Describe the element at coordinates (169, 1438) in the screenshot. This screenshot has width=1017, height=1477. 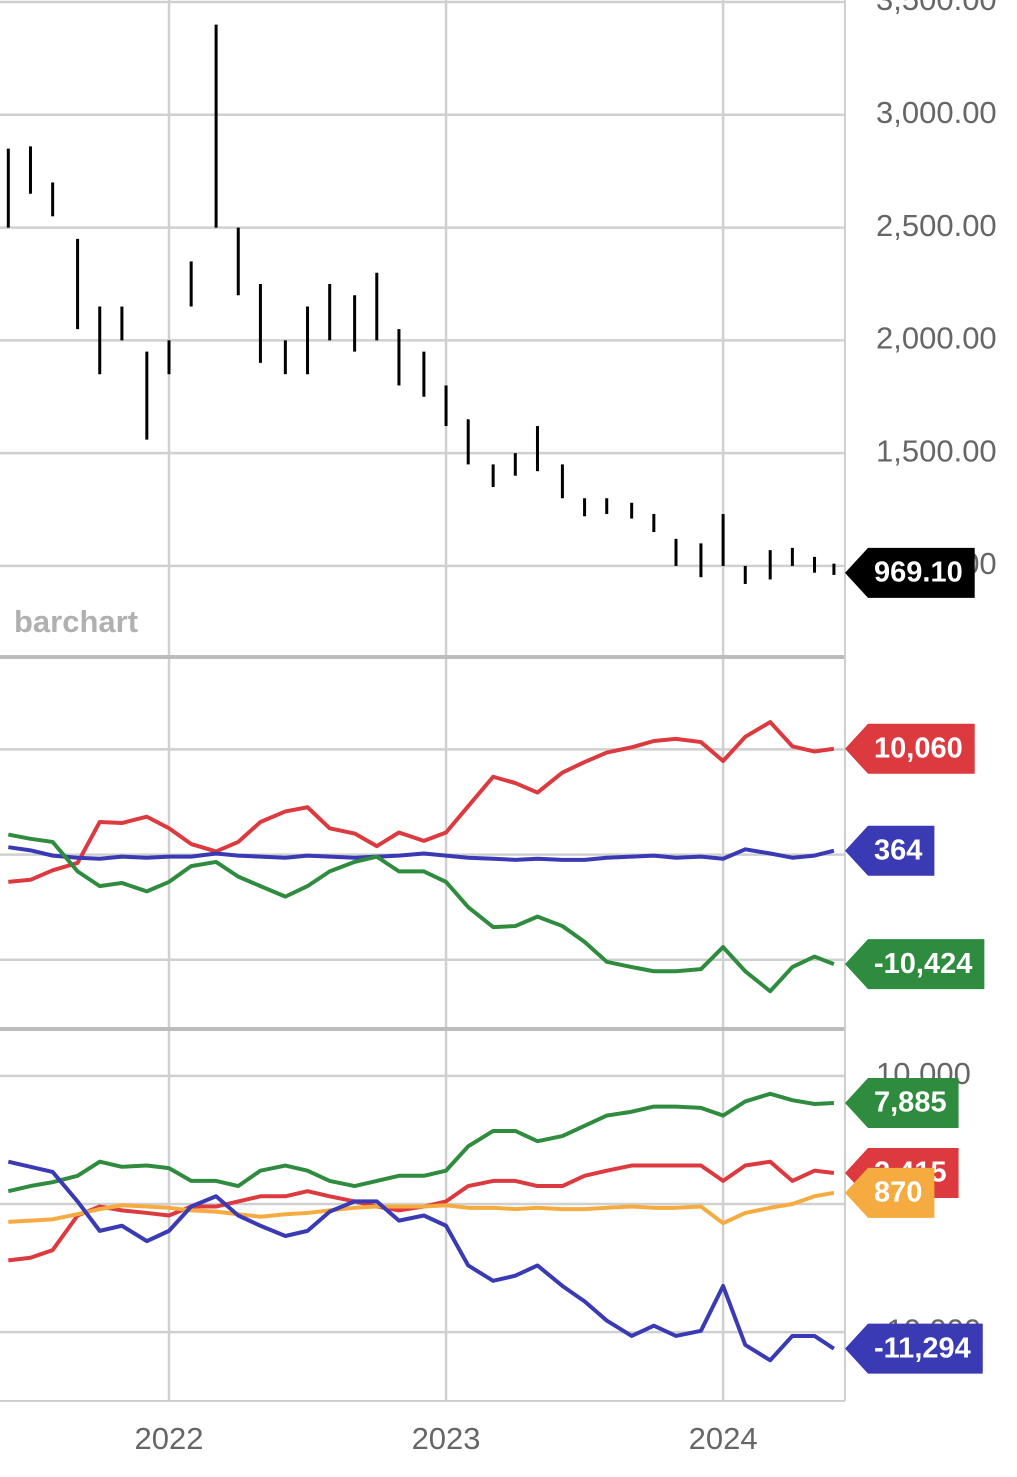
I see `x-tick-label: 2022` at that location.